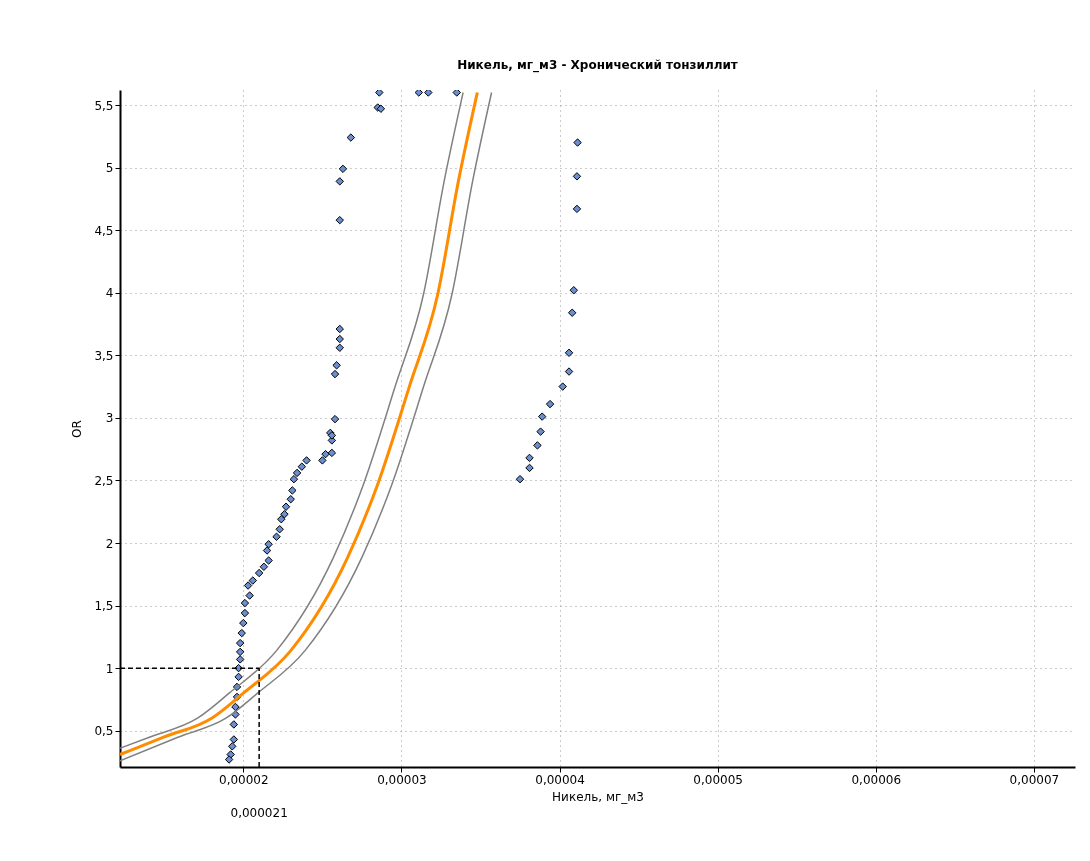  What do you see at coordinates (259, 813) in the screenshot?
I see `ref-line-label: 0,000021` at bounding box center [259, 813].